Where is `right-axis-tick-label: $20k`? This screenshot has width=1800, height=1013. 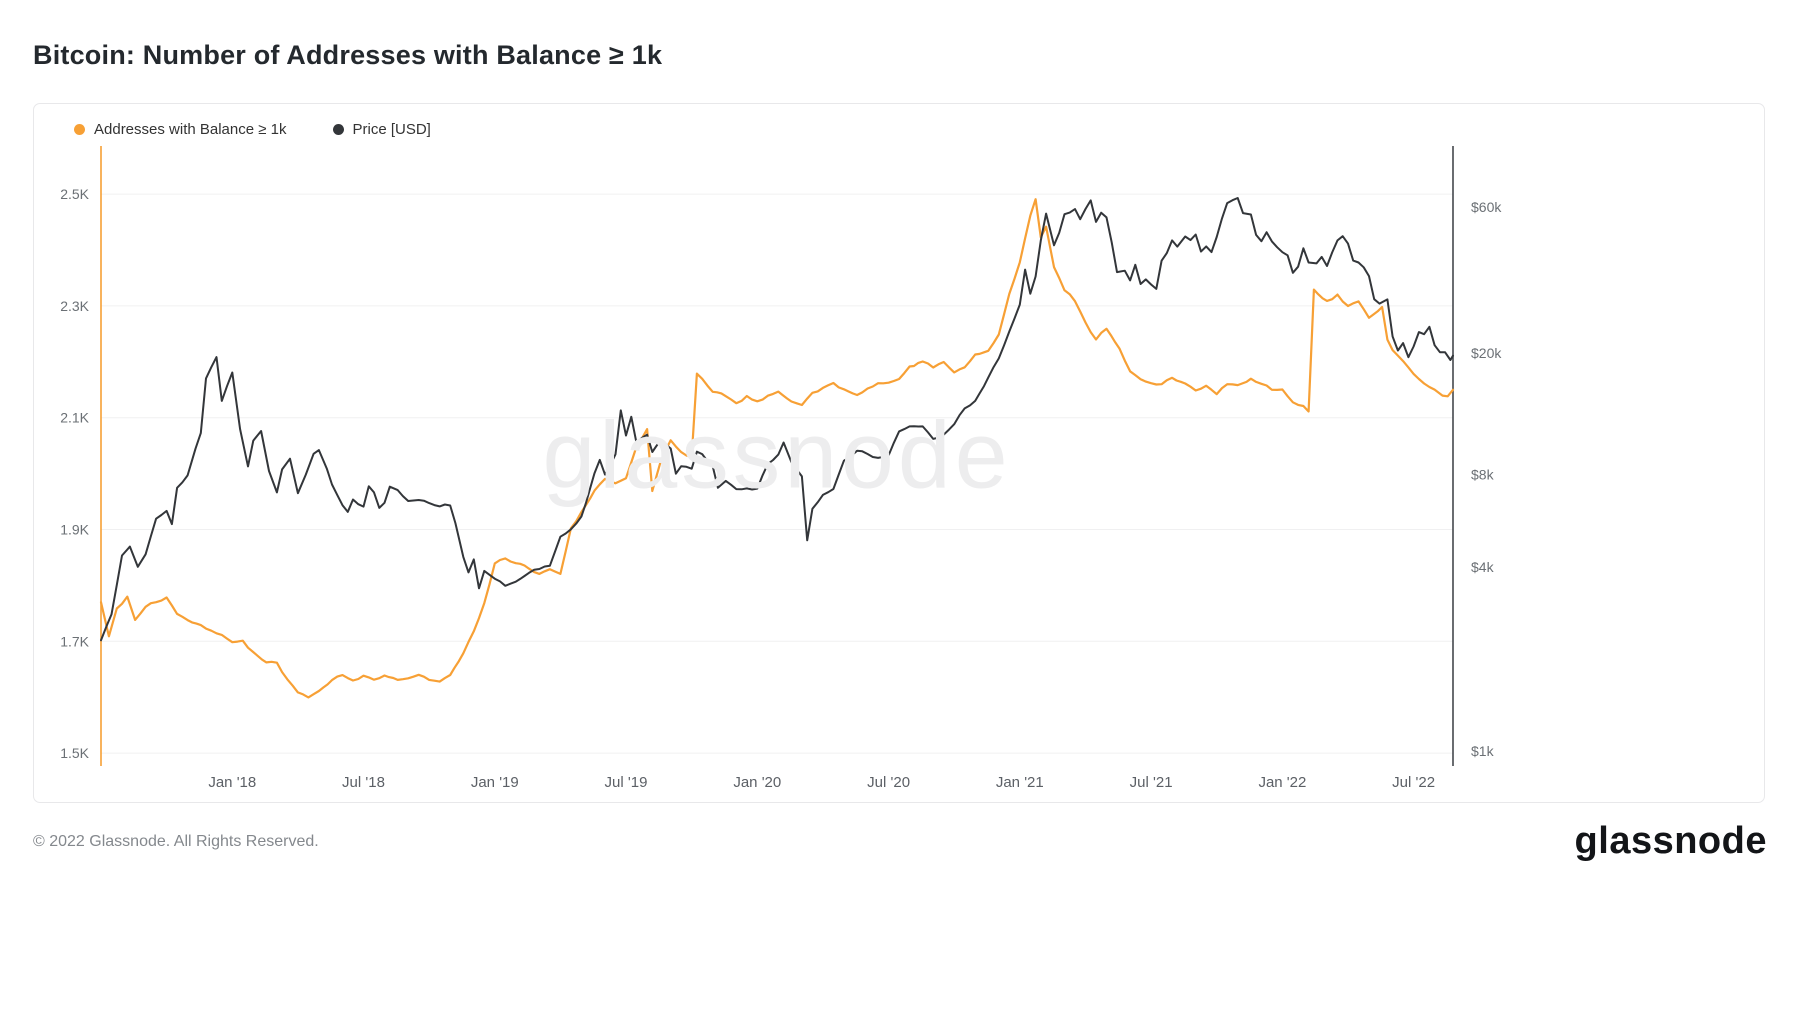 right-axis-tick-label: $20k is located at coordinates (1486, 353).